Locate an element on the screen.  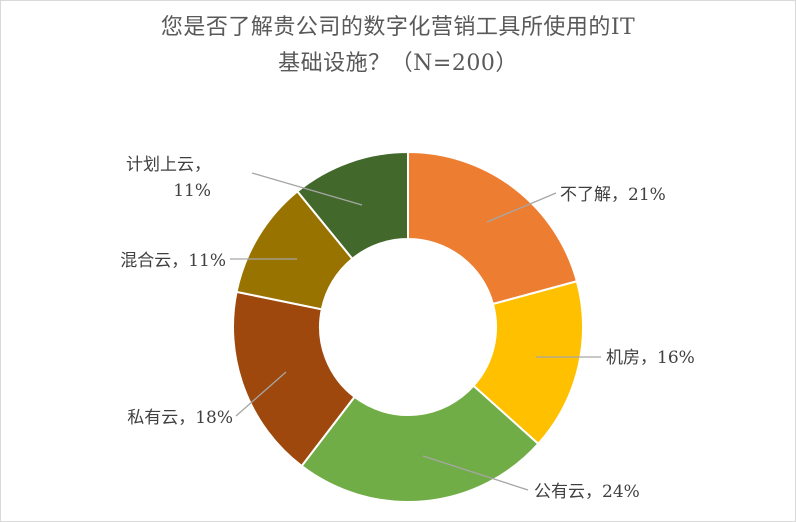
data-label-6-line-2: 11% is located at coordinates (192, 191).